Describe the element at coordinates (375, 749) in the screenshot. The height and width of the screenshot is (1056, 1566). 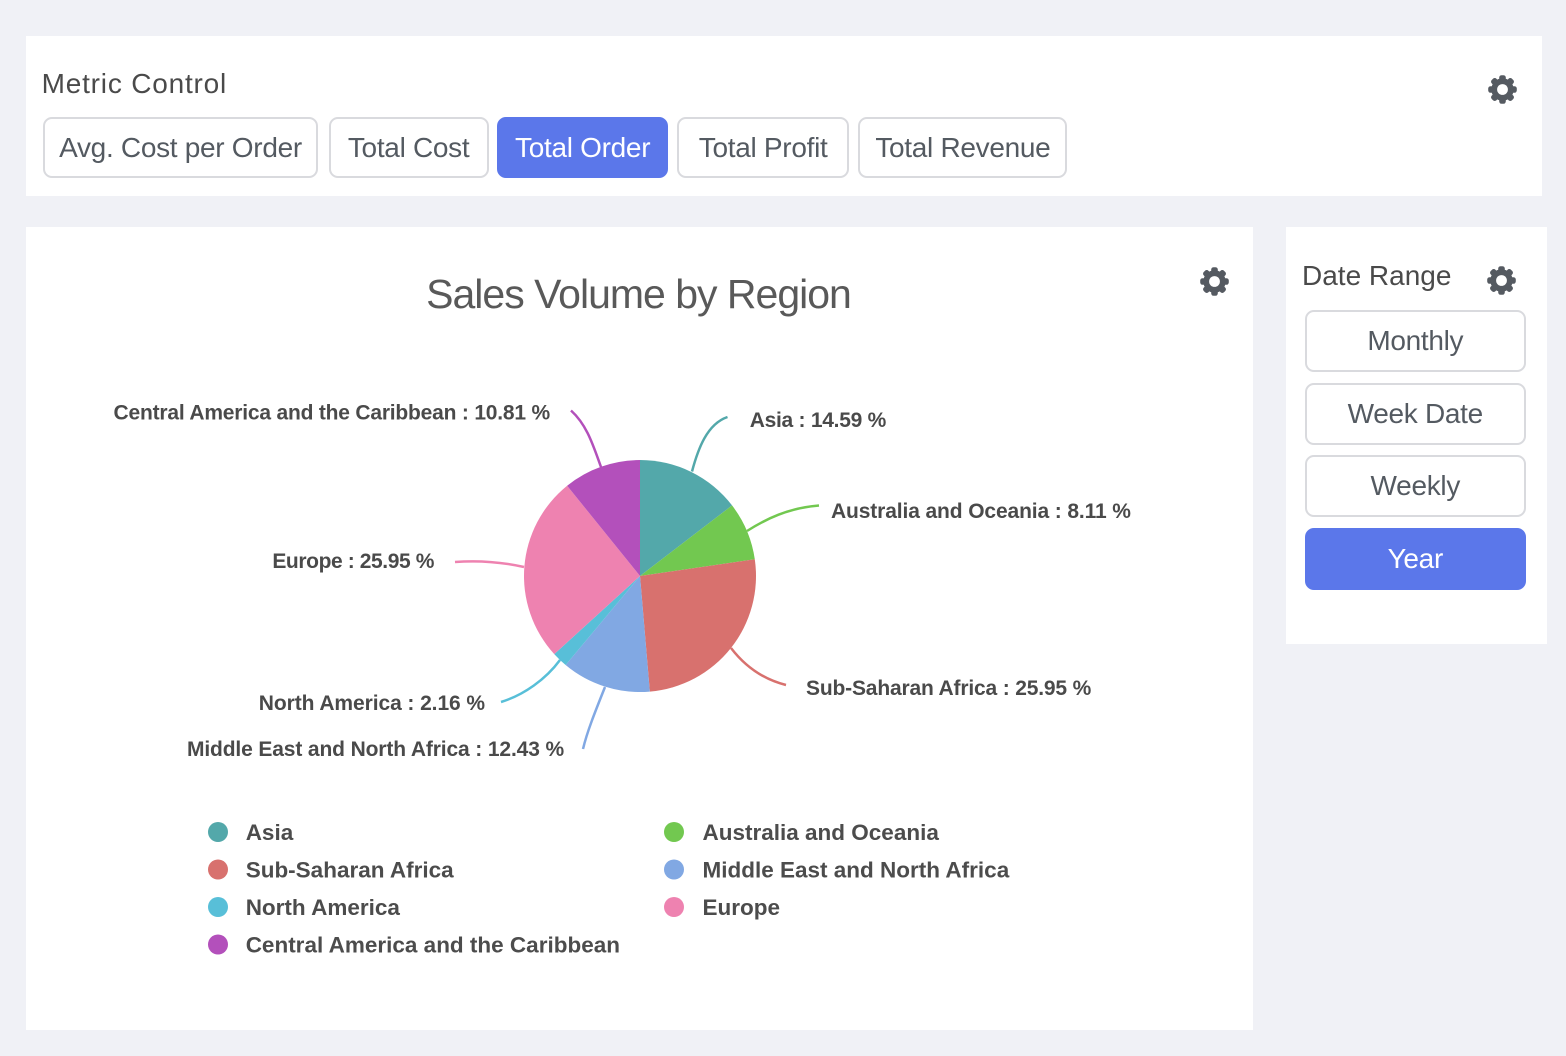
I see `svg-text:Middle East and North Africa :: Middle East and North Africa : 12.43 %` at that location.